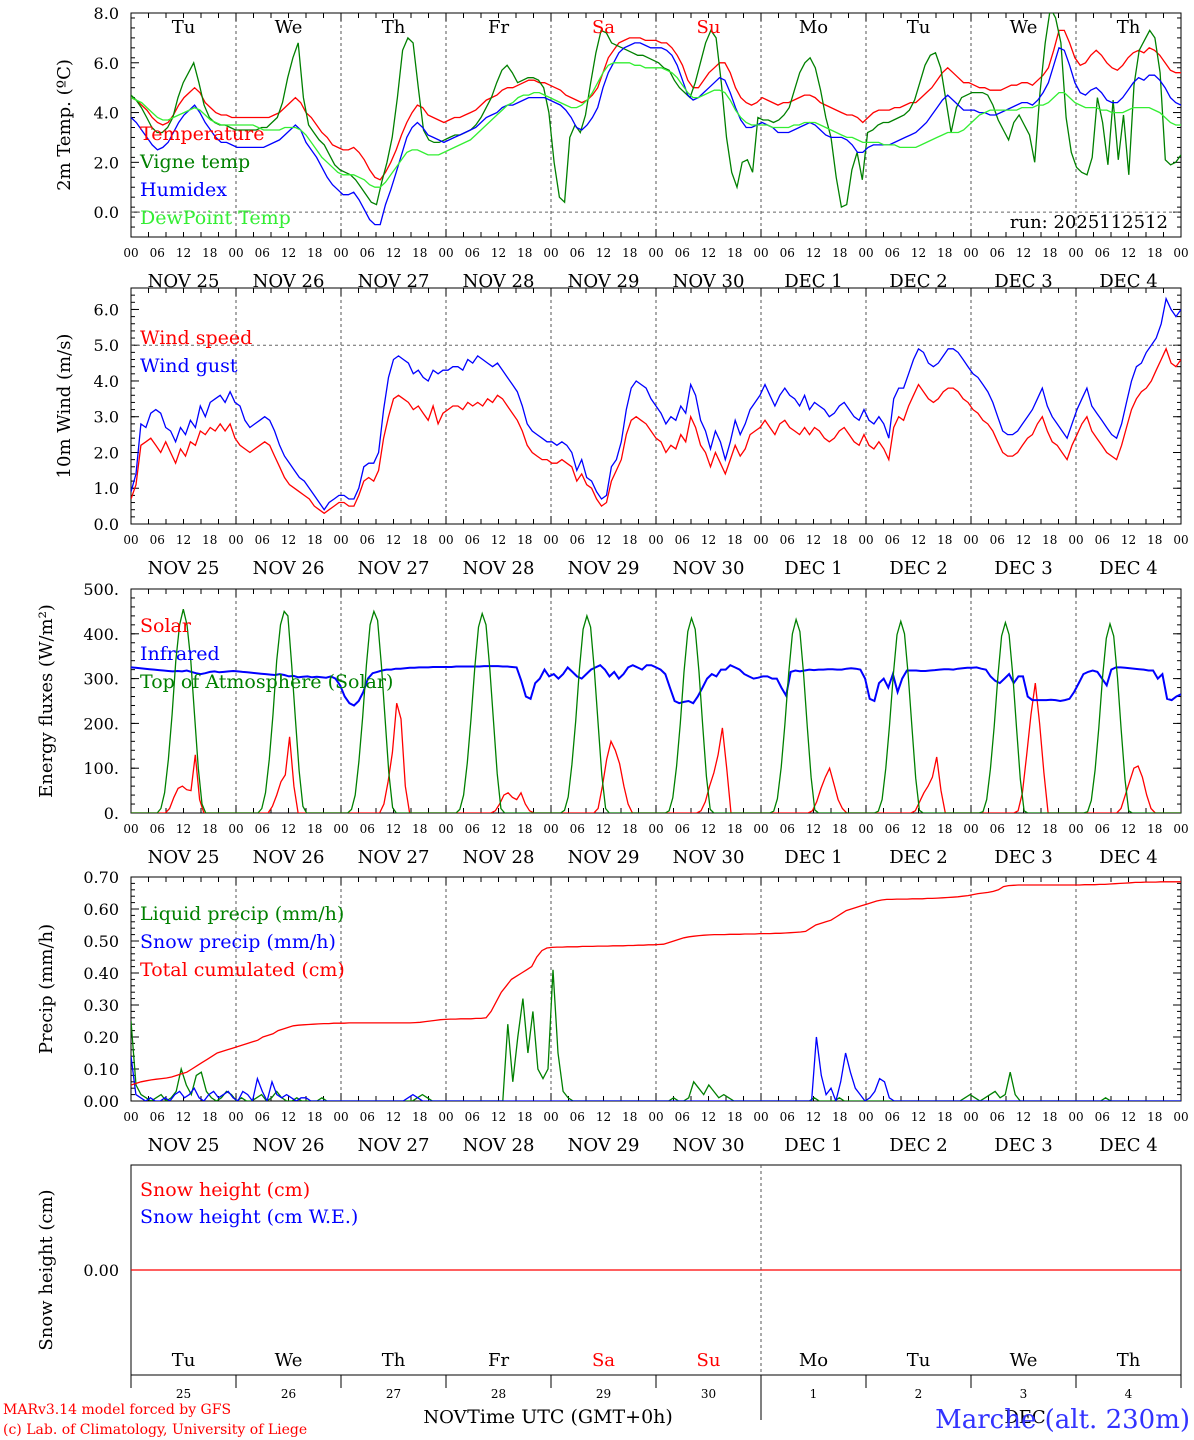  Describe the element at coordinates (498, 1394) in the screenshot. I see `bottom-day-number: 28` at that location.